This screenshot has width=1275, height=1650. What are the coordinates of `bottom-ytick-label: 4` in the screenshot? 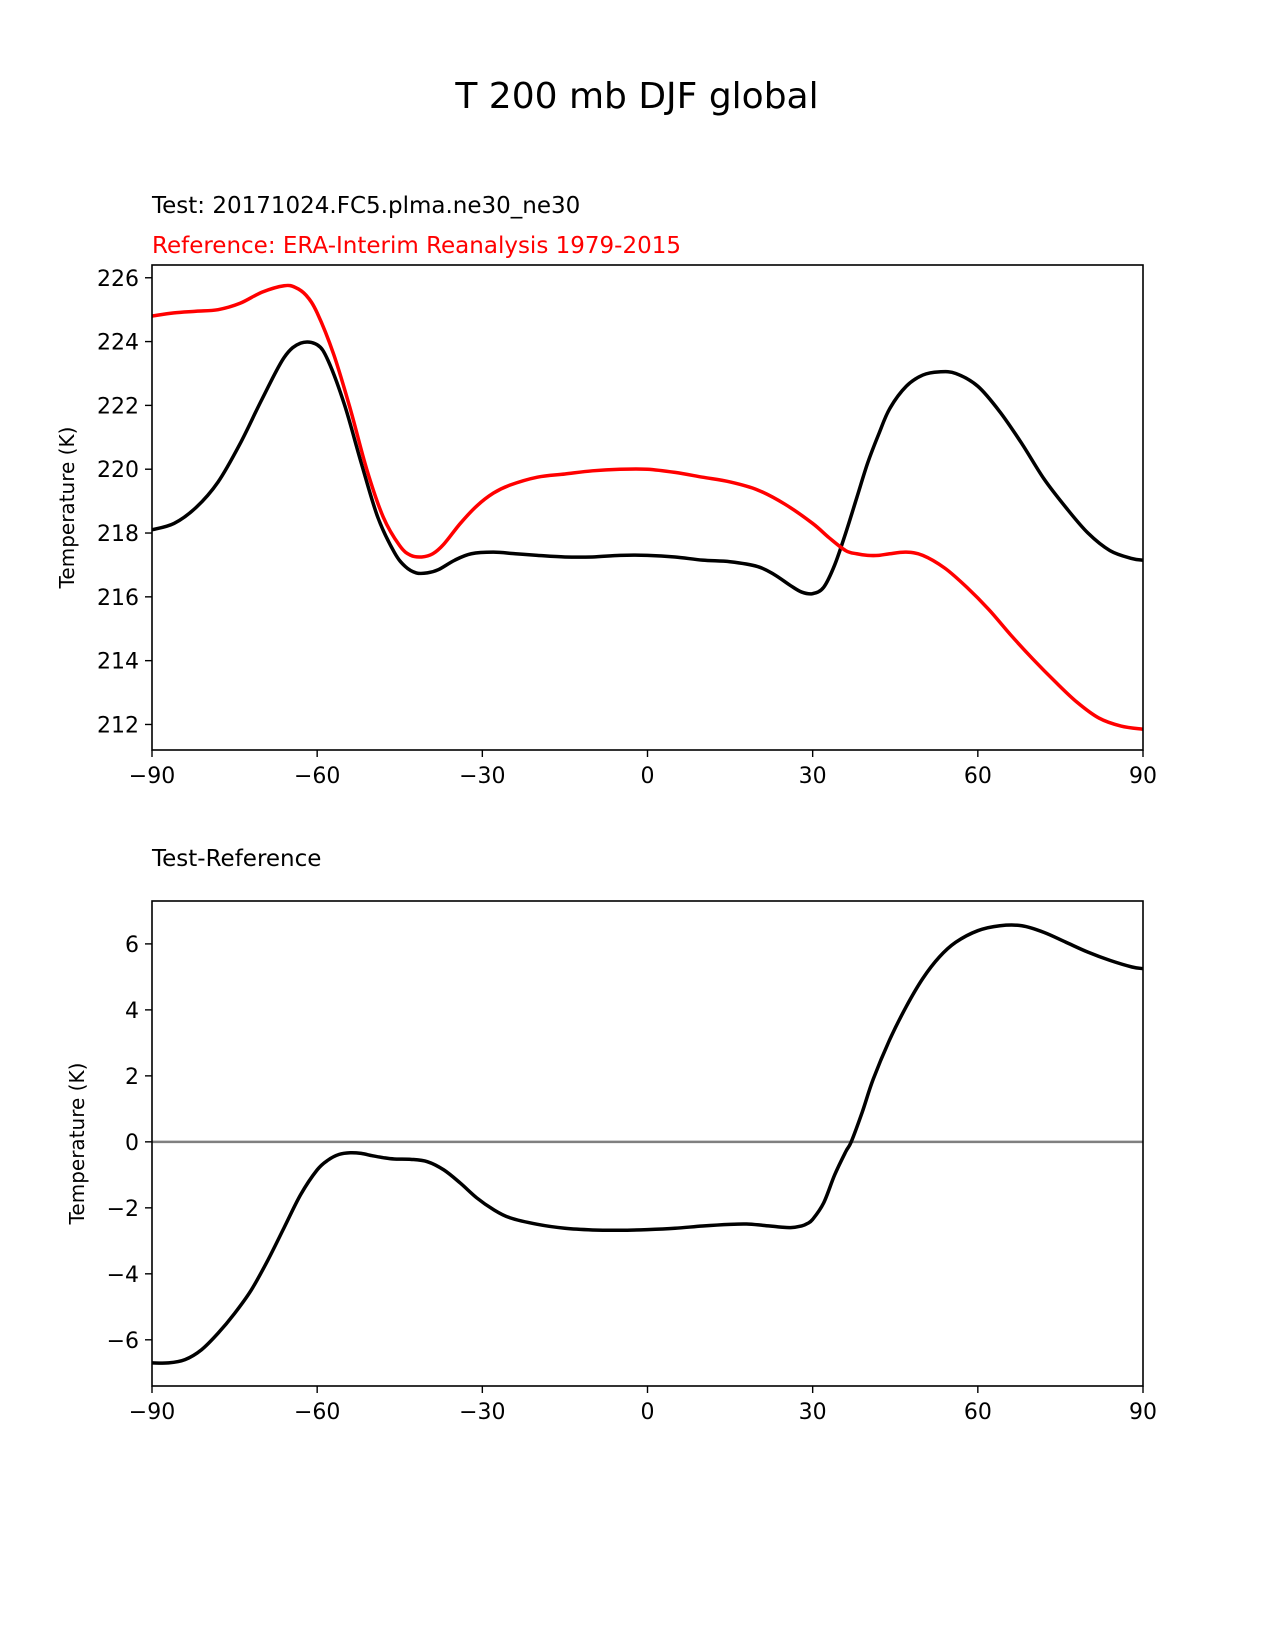 It's located at (132, 1011).